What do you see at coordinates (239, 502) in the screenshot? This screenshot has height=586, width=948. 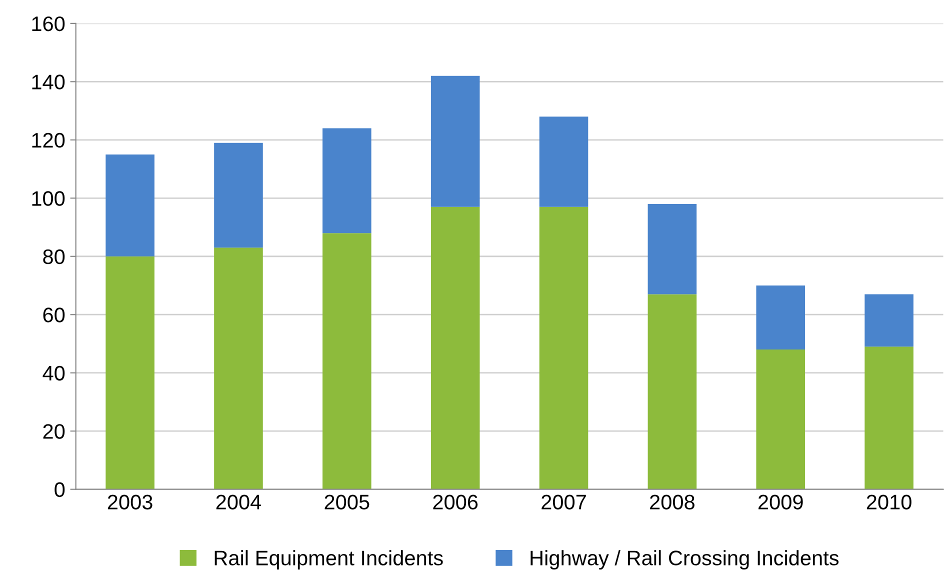 I see `x-tick-label: 2004` at bounding box center [239, 502].